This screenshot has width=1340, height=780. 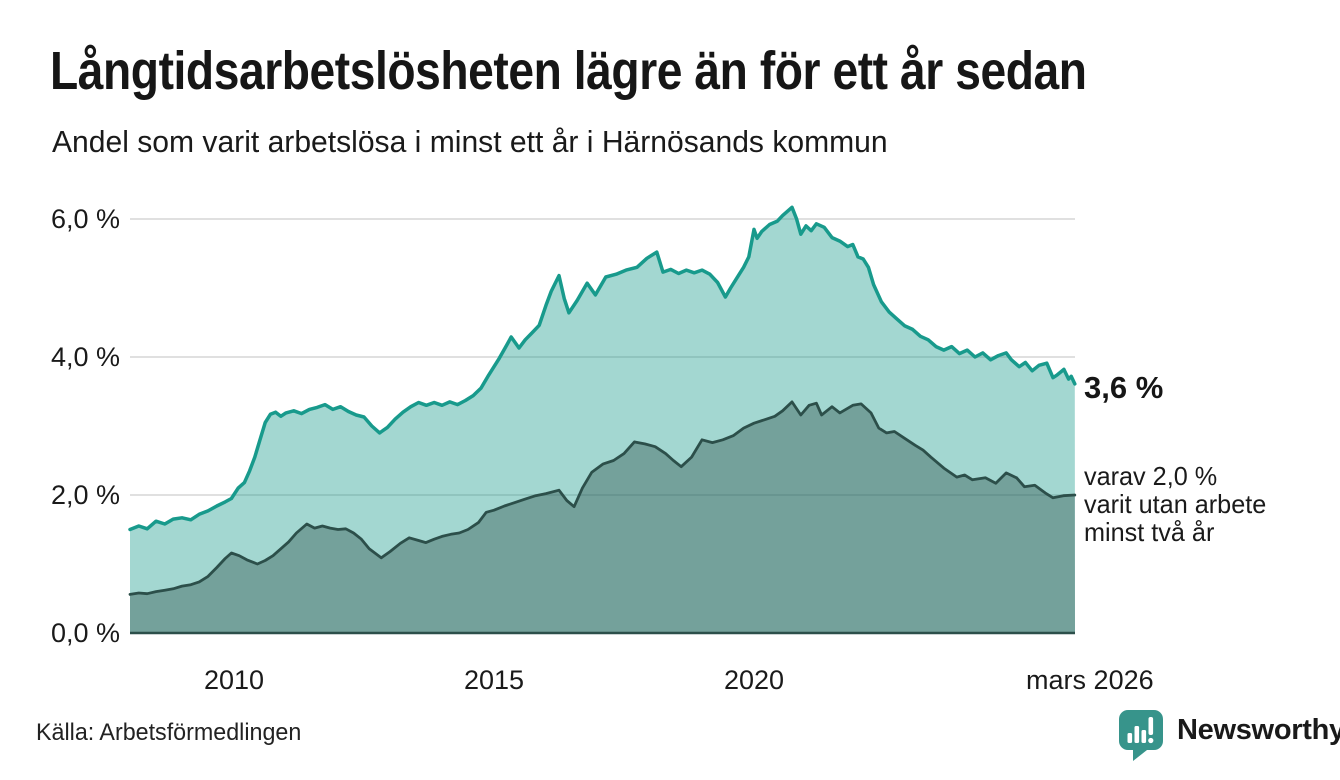 I want to click on y-tick-label: 6,0 %, so click(x=85, y=219).